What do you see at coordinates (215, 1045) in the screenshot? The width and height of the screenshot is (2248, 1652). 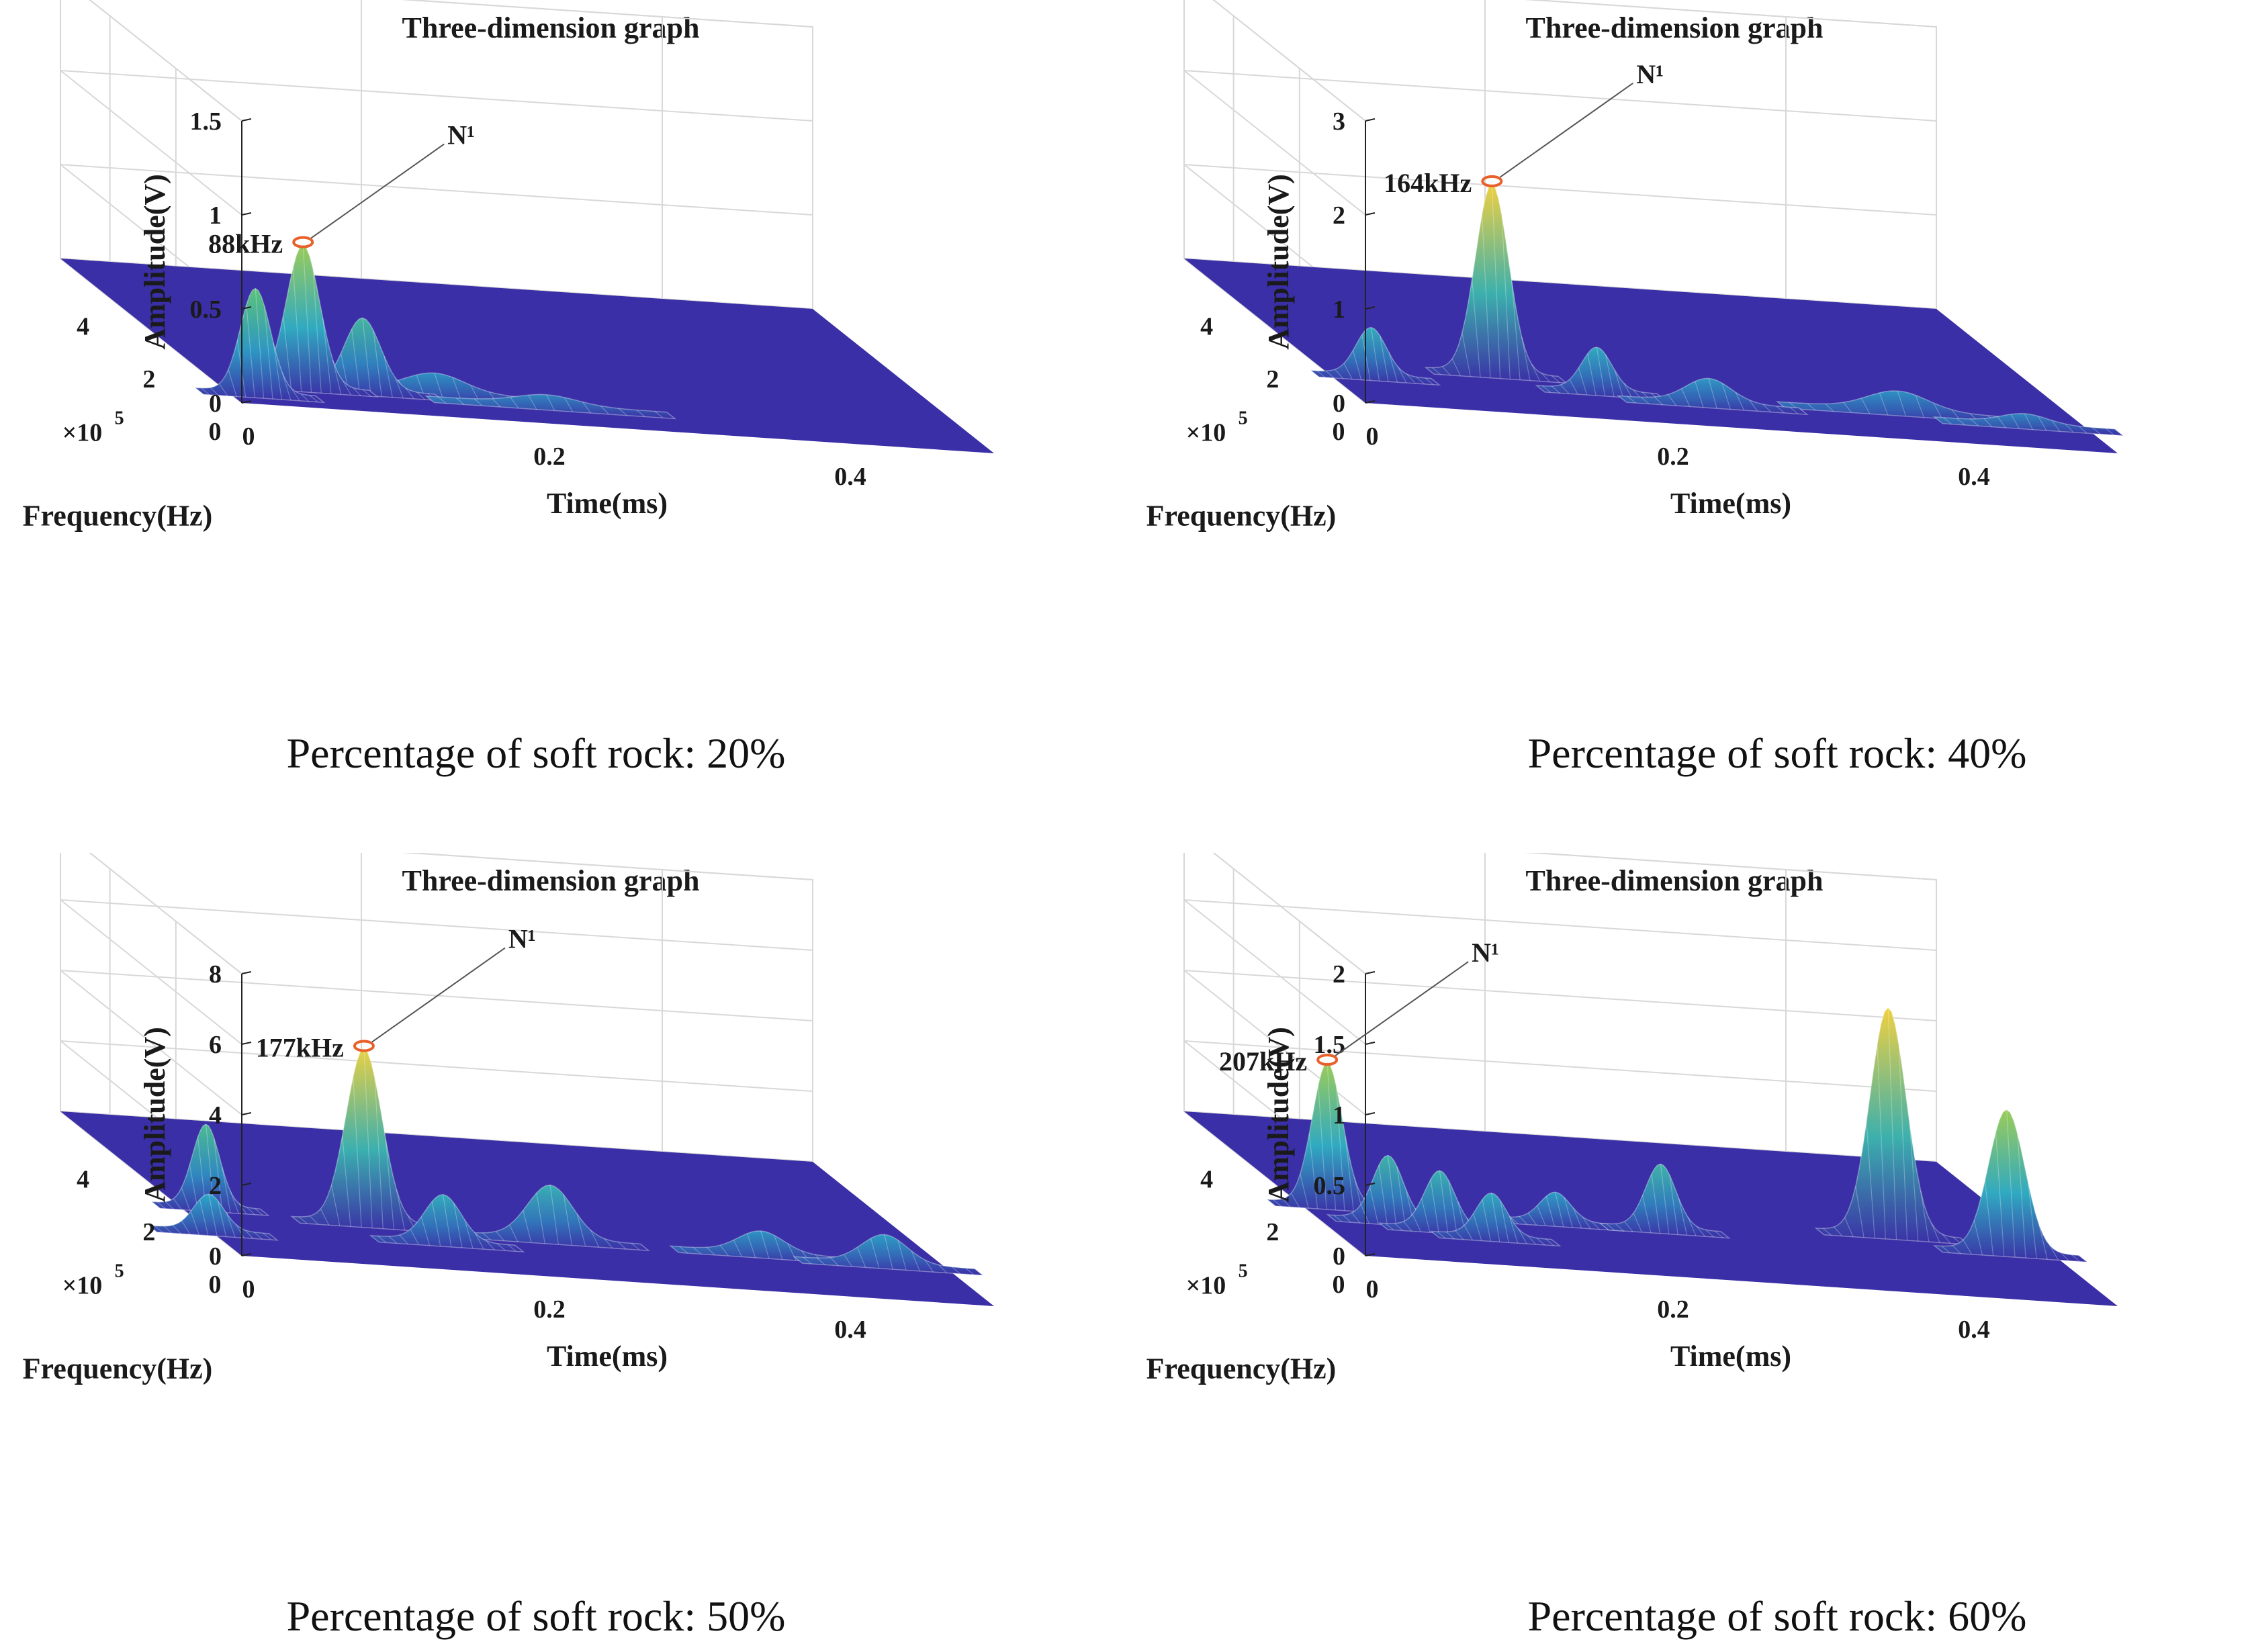 I see `z-tick-label: 6` at bounding box center [215, 1045].